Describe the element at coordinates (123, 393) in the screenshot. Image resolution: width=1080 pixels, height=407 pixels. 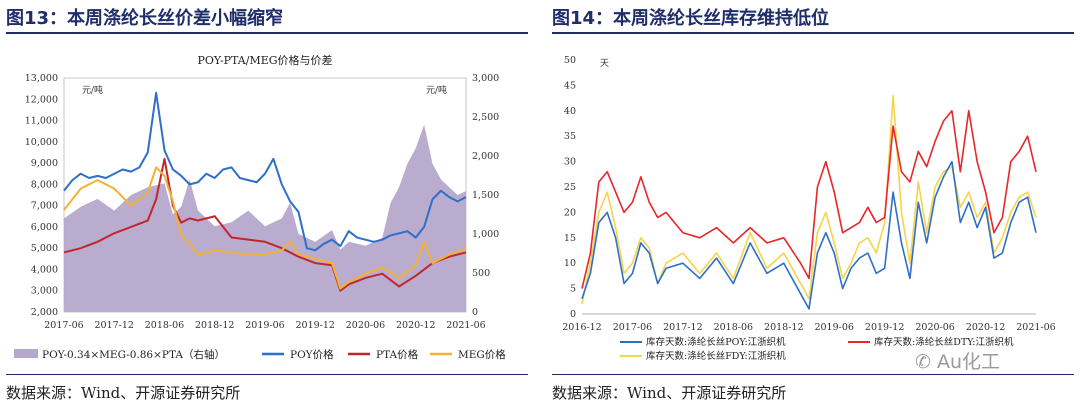
I see `left-source-note: 数据来源：Wind、开源证券研究所` at that location.